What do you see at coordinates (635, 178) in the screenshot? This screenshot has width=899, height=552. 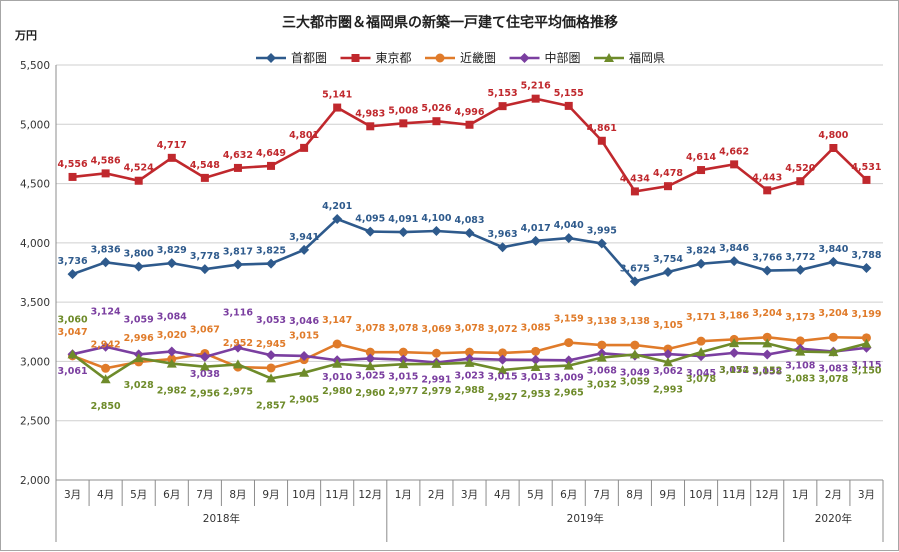 I see `data-label: 4,434` at bounding box center [635, 178].